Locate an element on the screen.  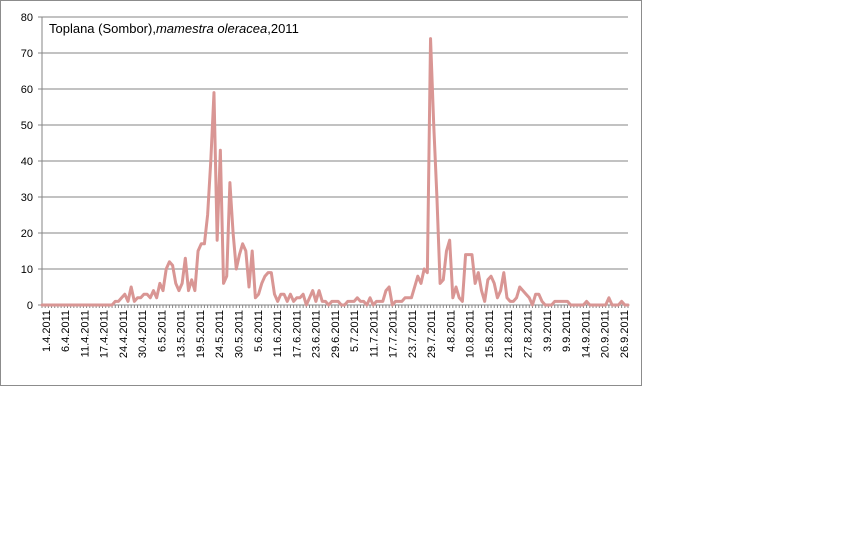
y-tick-label: 40 is located at coordinates (27, 162).